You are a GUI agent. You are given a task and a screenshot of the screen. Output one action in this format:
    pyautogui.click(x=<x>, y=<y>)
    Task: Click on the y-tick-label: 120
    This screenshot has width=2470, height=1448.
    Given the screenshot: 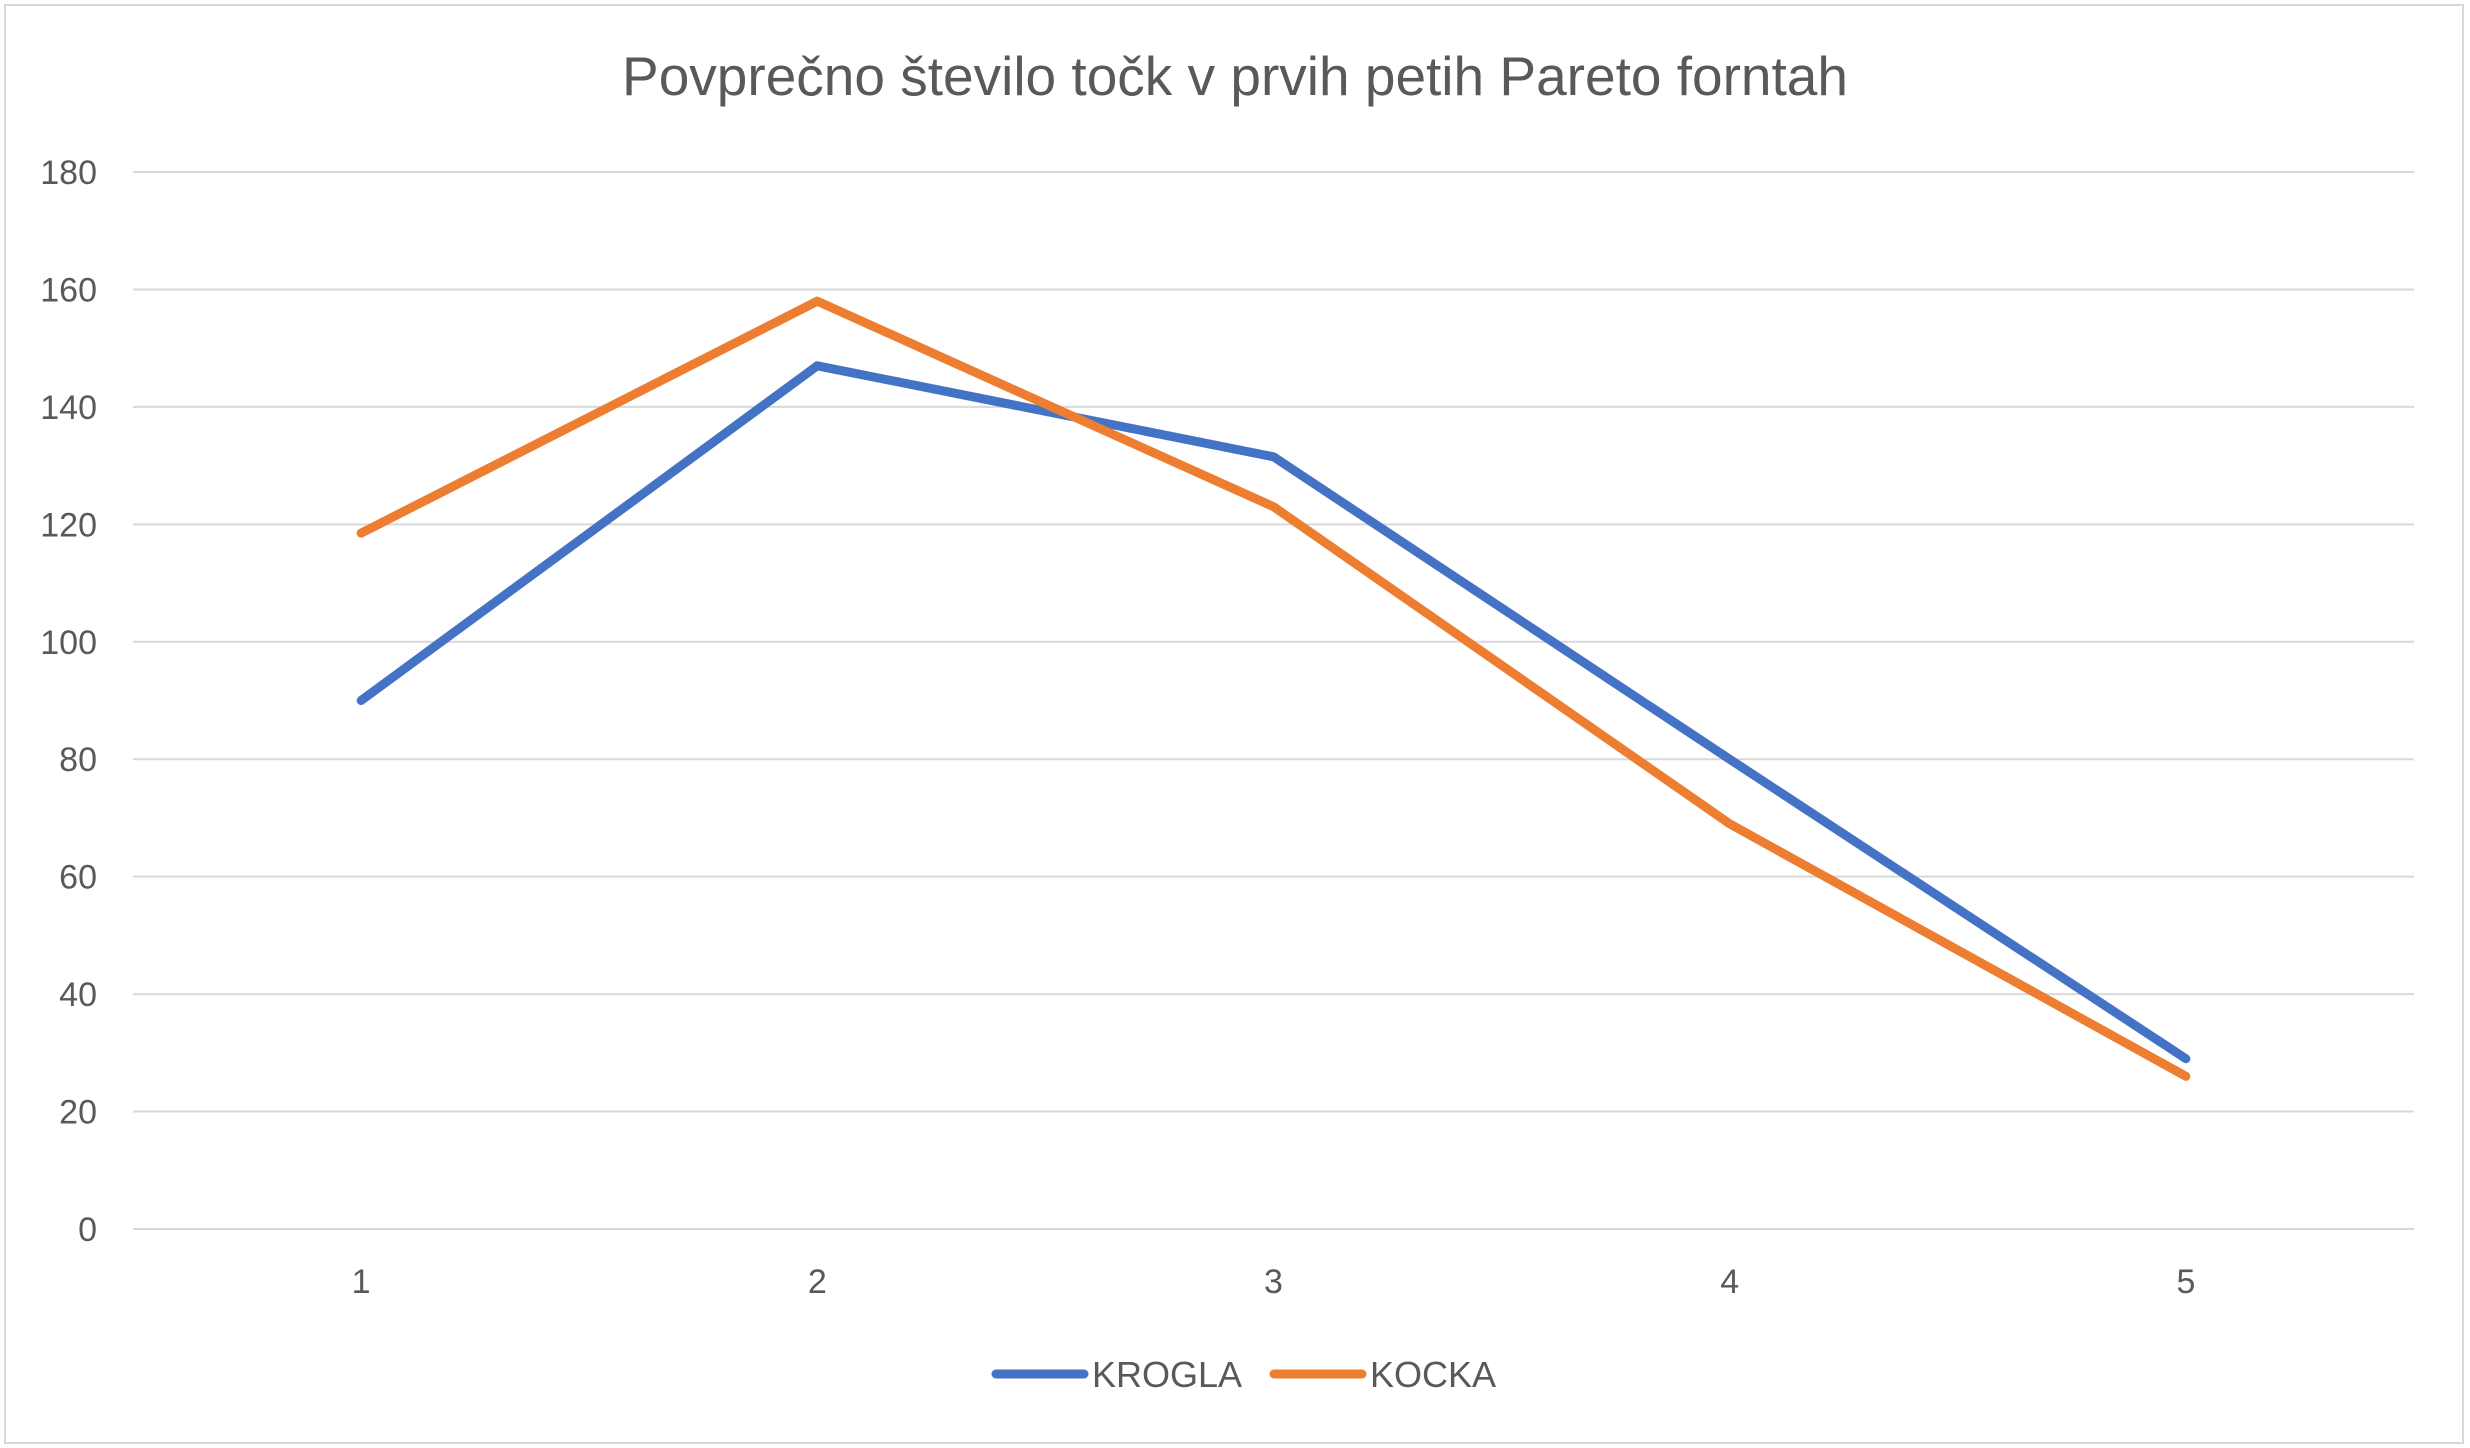 What is the action you would take?
    pyautogui.click(x=68, y=525)
    